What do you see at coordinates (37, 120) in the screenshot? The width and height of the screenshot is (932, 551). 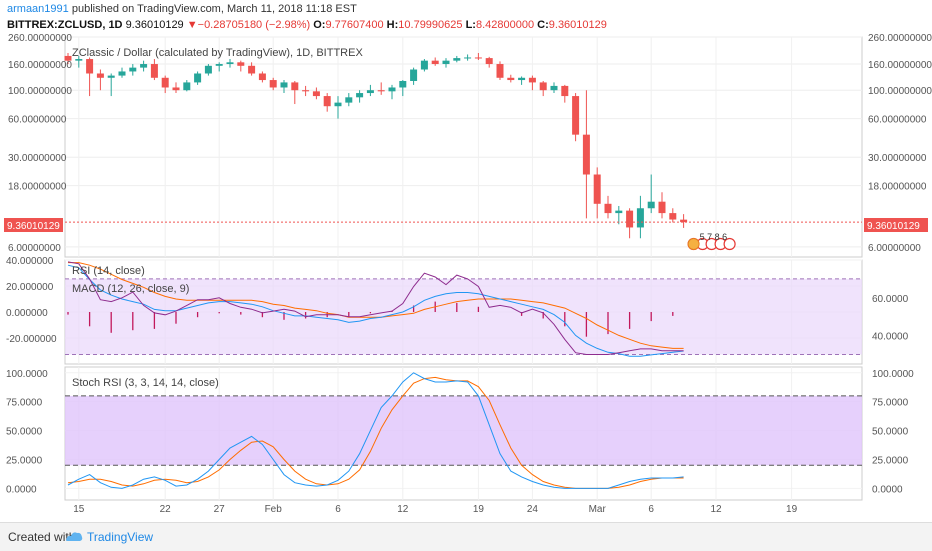 I see `price-tick-left: 60.00000000` at bounding box center [37, 120].